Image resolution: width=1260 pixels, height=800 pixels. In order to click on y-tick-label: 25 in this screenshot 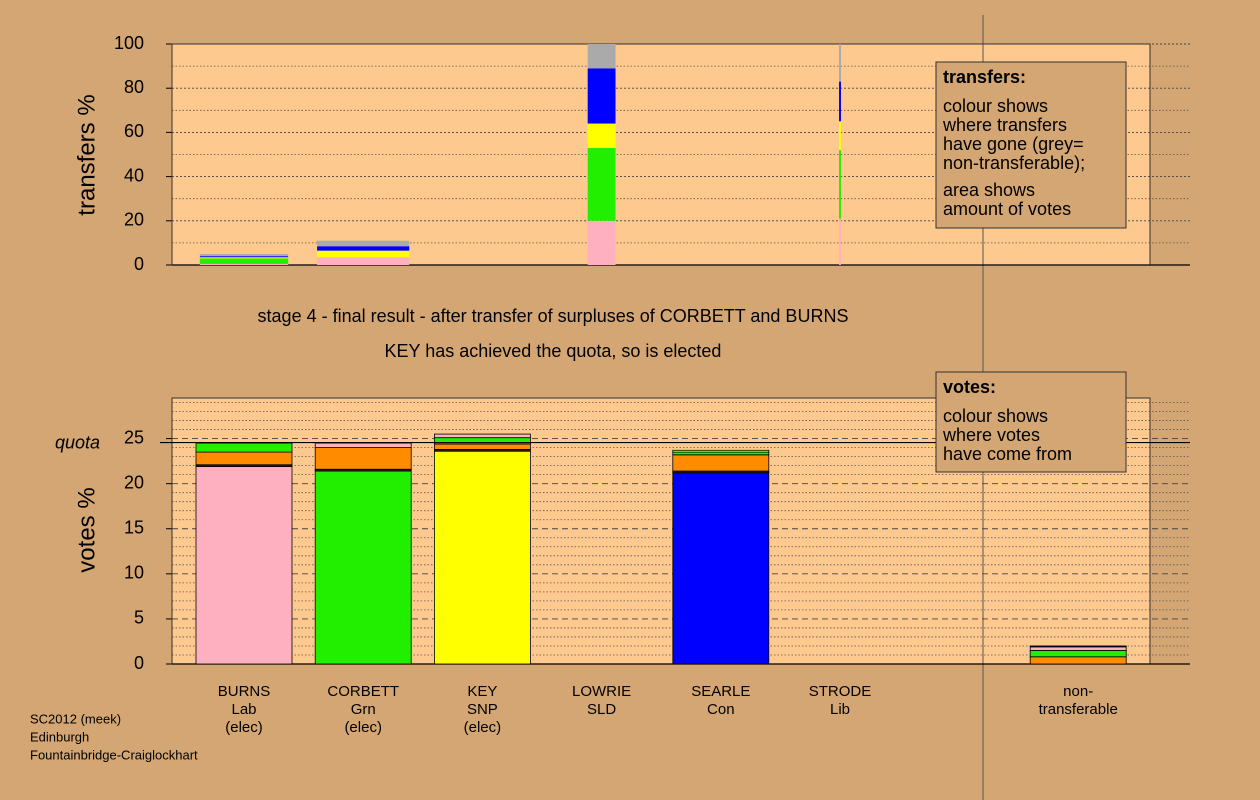, I will do `click(134, 437)`.